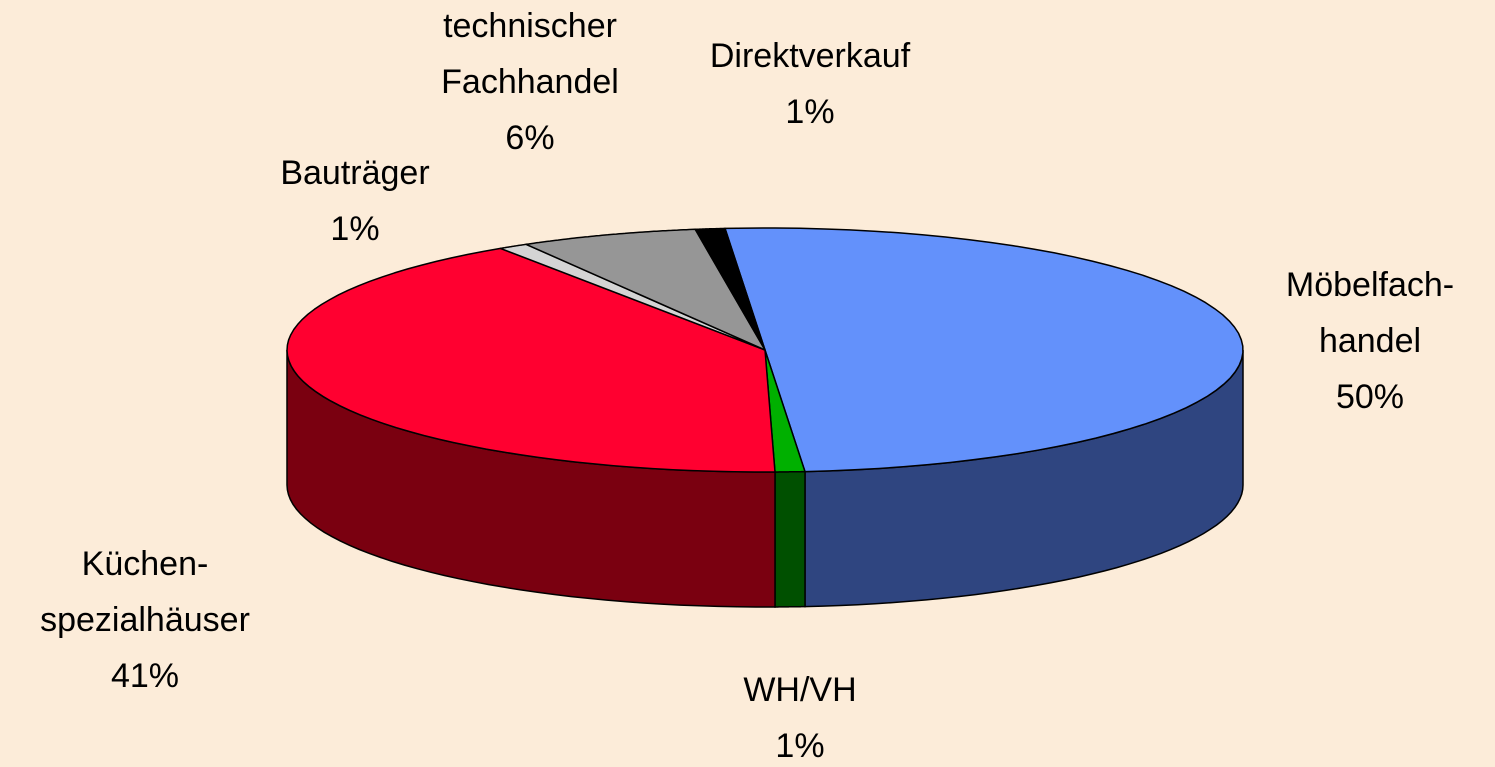 The width and height of the screenshot is (1495, 767). What do you see at coordinates (354, 173) in the screenshot?
I see `slice-label: Bauträger` at bounding box center [354, 173].